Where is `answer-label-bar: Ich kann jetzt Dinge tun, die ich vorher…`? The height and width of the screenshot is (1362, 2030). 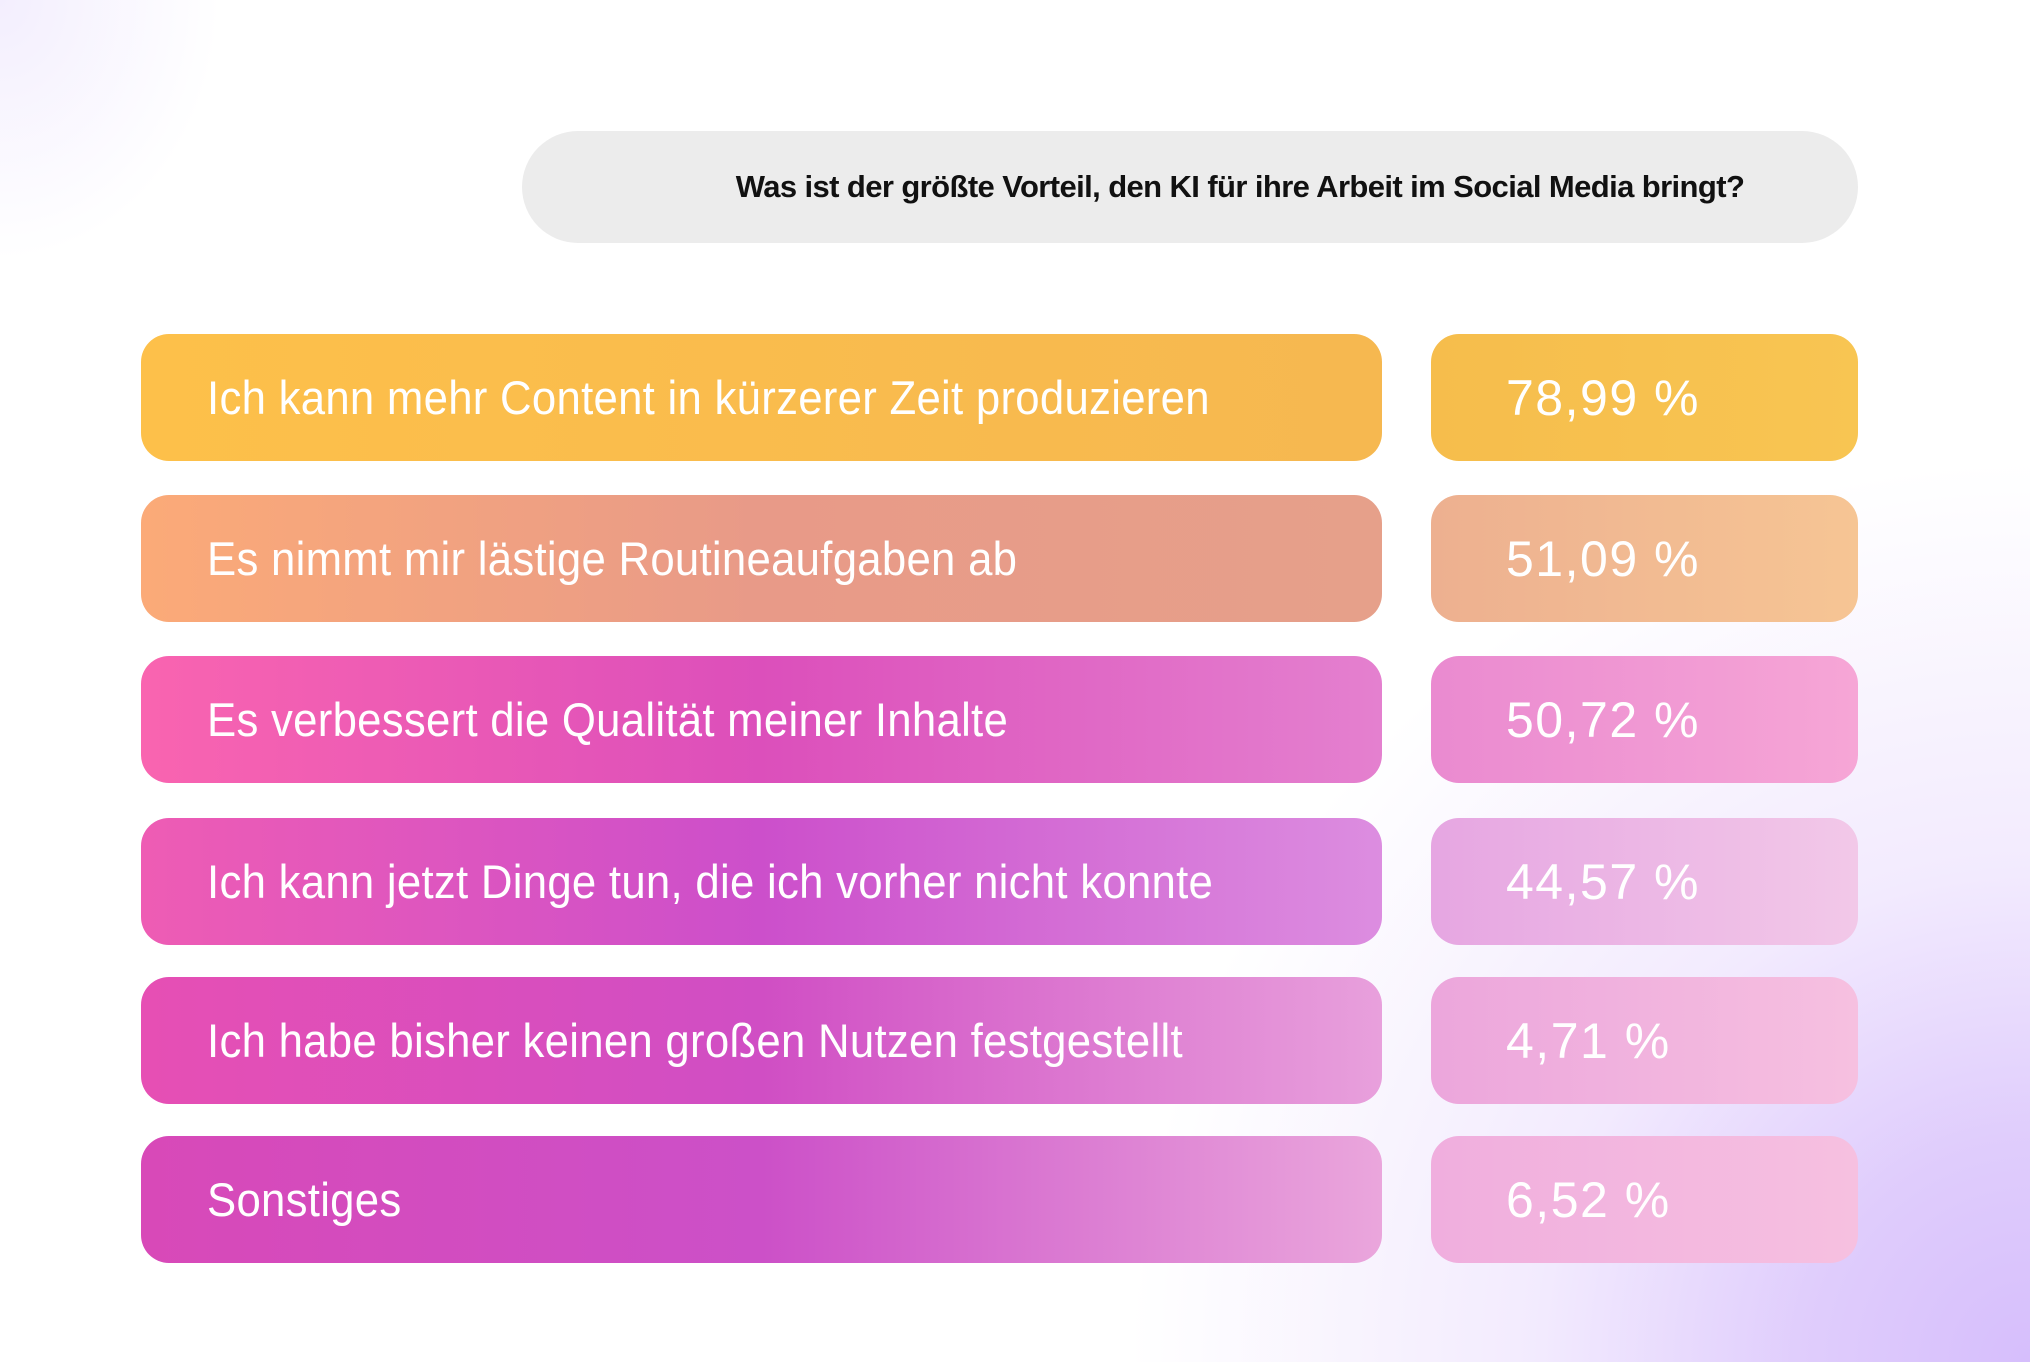 answer-label-bar: Ich kann jetzt Dinge tun, die ich vorher… is located at coordinates (761, 881).